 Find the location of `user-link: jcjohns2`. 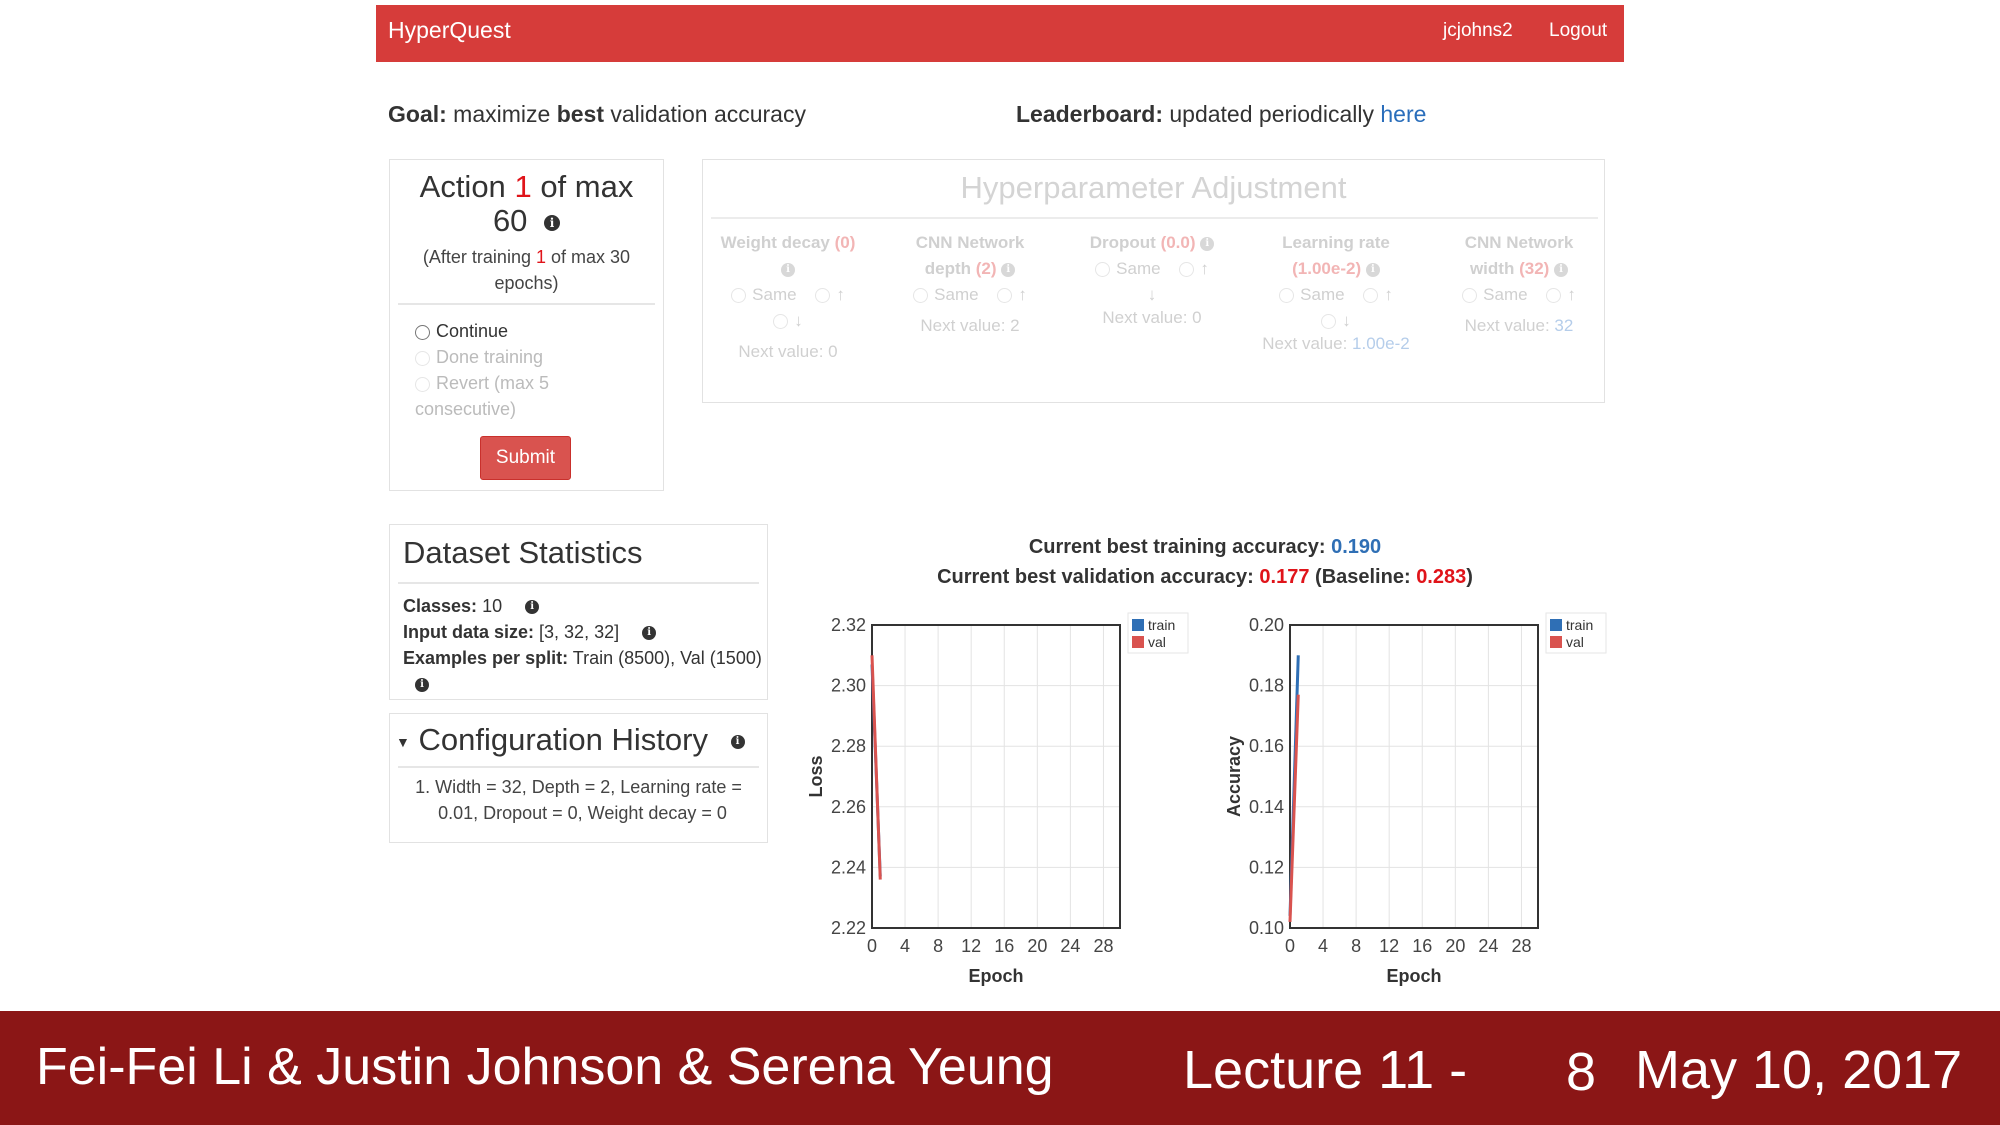

user-link: jcjohns2 is located at coordinates (1478, 30).